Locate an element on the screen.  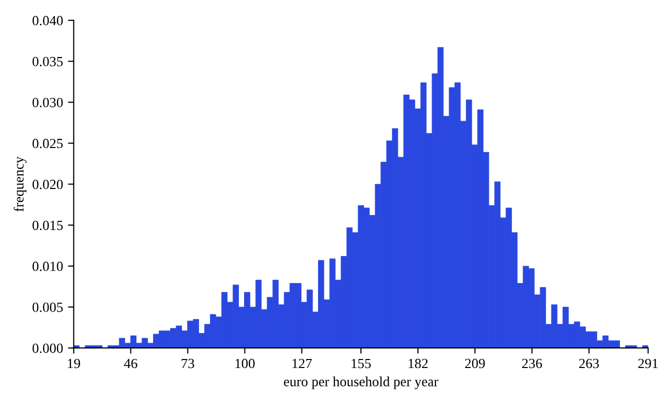
x-tick-label: 155 is located at coordinates (361, 363).